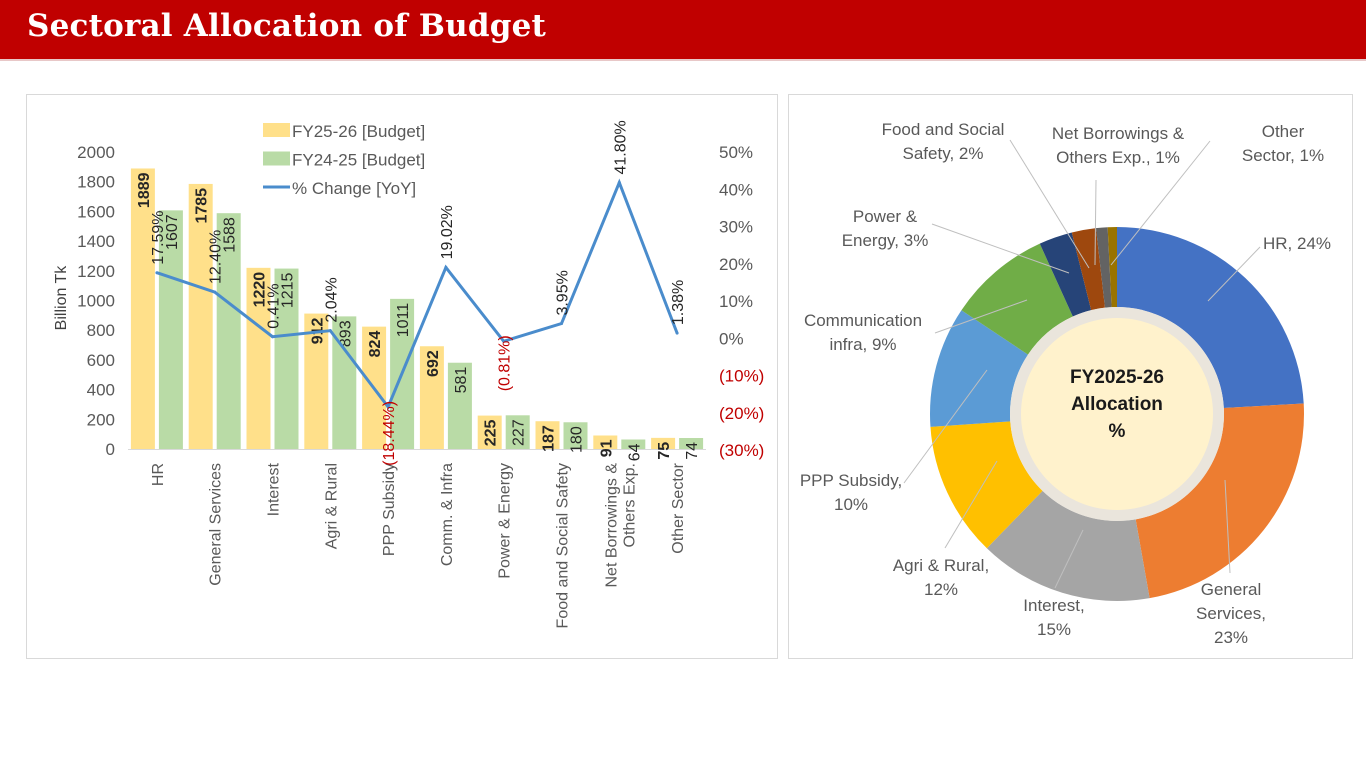  I want to click on x-tick-label: Agri & Rural, so click(331, 506).